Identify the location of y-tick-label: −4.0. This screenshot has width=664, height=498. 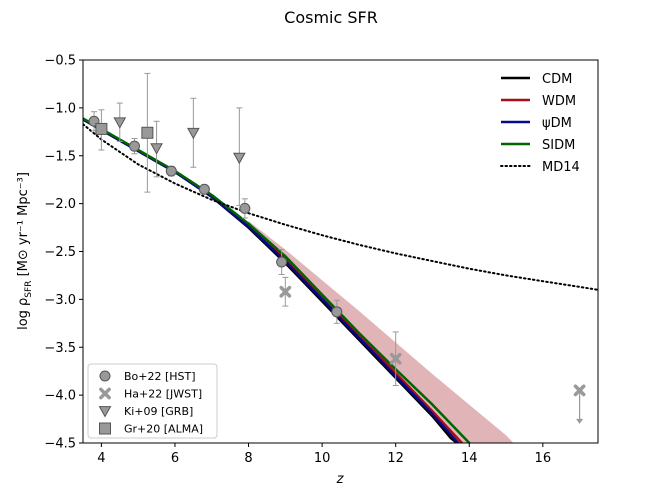
(60, 396).